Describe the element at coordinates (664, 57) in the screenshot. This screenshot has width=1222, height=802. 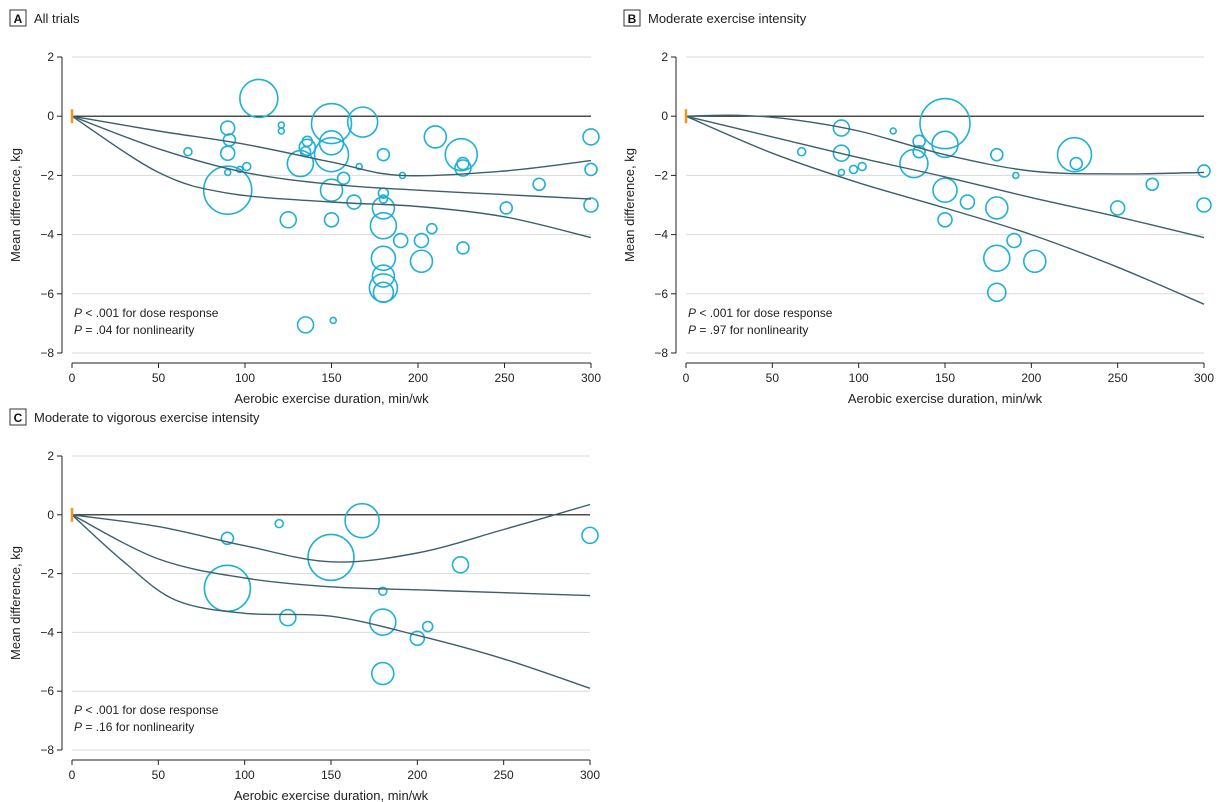
I see `y-tick-label: 2` at that location.